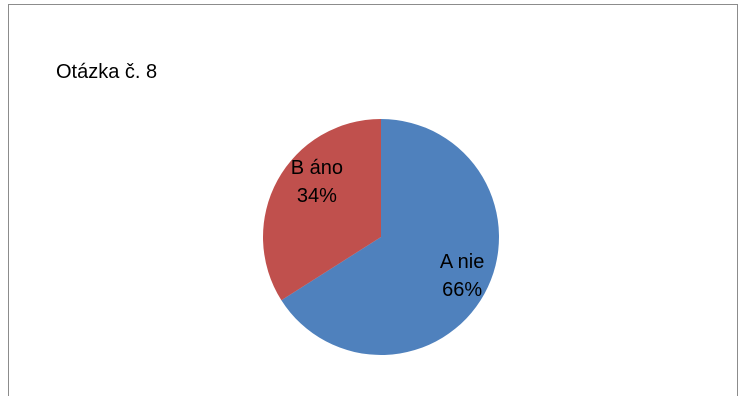 The height and width of the screenshot is (399, 748). What do you see at coordinates (462, 262) in the screenshot?
I see `slice-name-label-0: A nie` at bounding box center [462, 262].